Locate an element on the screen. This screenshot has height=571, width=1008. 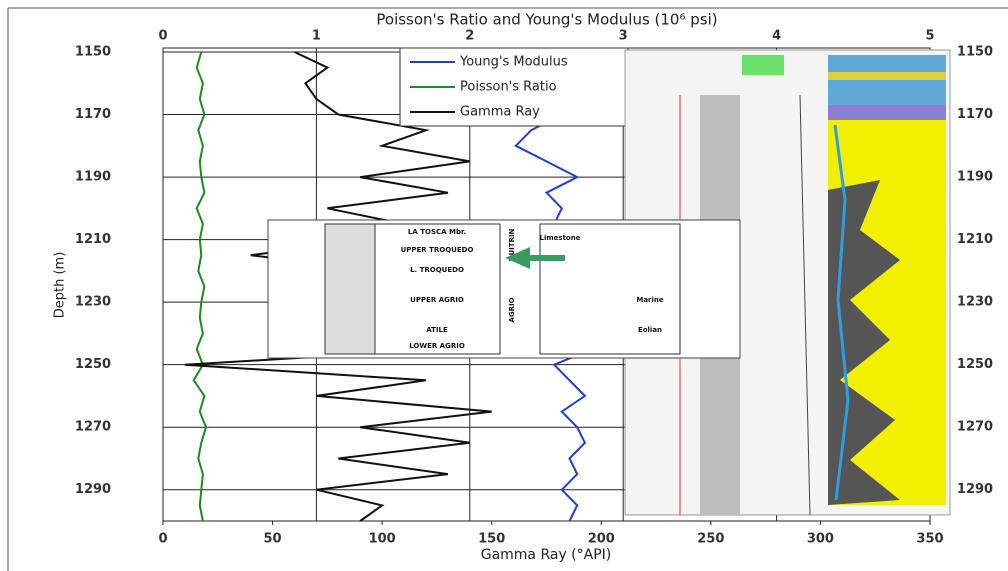
x-tick-label: 0 is located at coordinates (162, 539).